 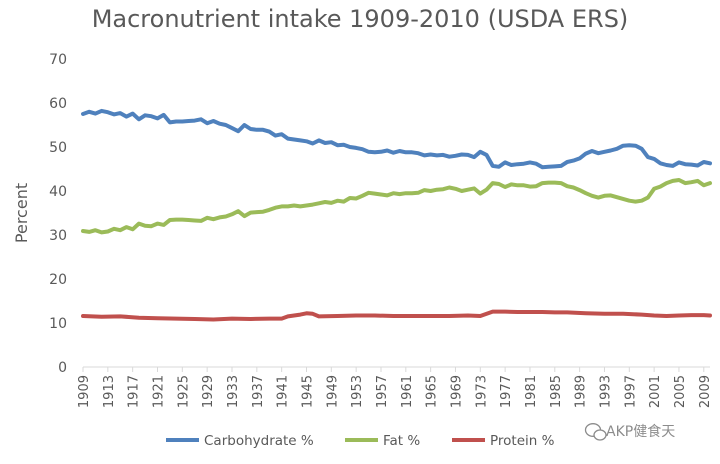 What do you see at coordinates (396, 139) in the screenshot?
I see `series-line-carbohydrate` at bounding box center [396, 139].